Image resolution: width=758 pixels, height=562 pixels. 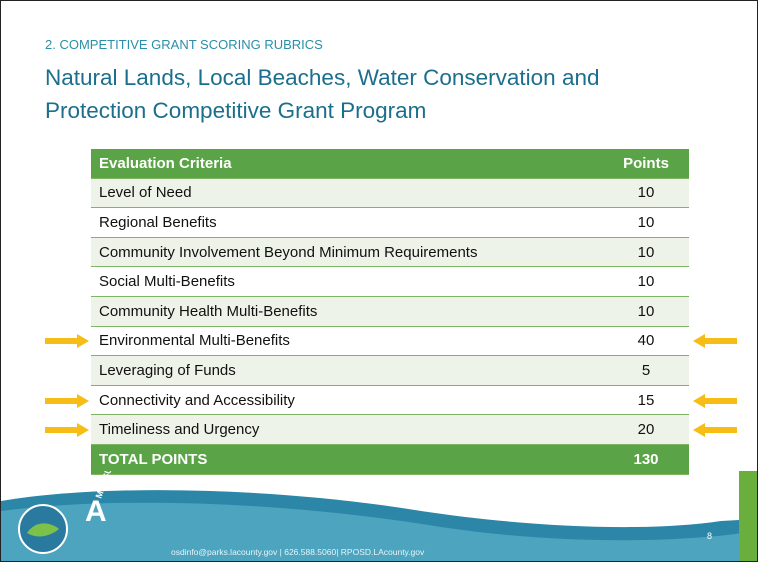 What do you see at coordinates (184, 44) in the screenshot?
I see `section-label: 2. COMPETITIVE GRANT SCORING RUBRICS` at bounding box center [184, 44].